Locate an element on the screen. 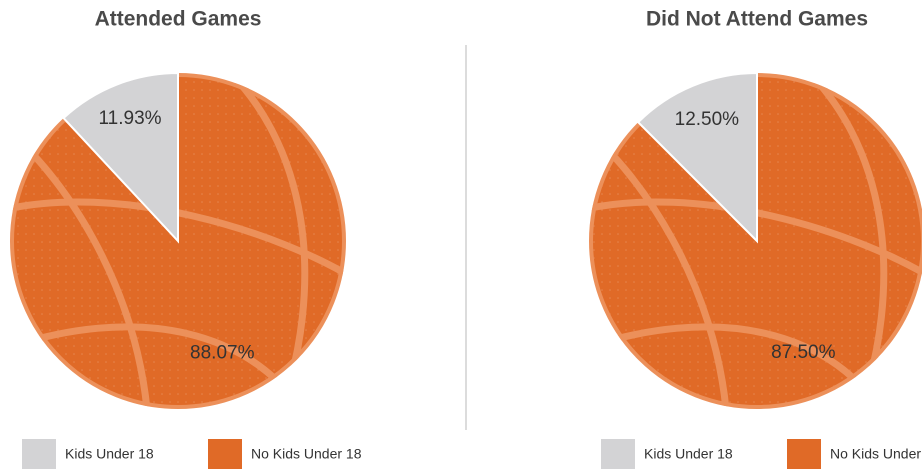  value-label: 12.50% is located at coordinates (707, 119).